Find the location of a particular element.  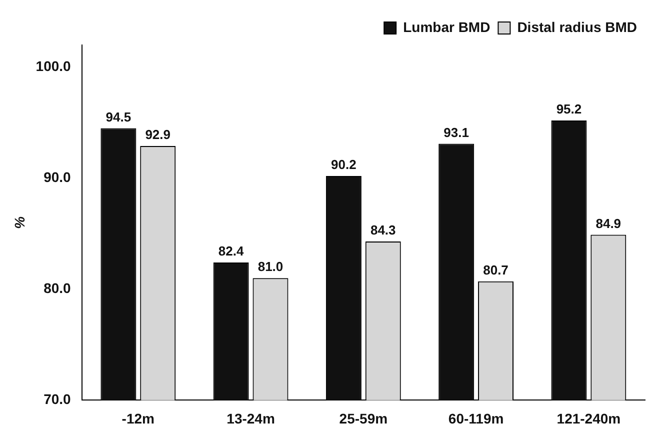

x-tick-label: 60-119m is located at coordinates (476, 418).